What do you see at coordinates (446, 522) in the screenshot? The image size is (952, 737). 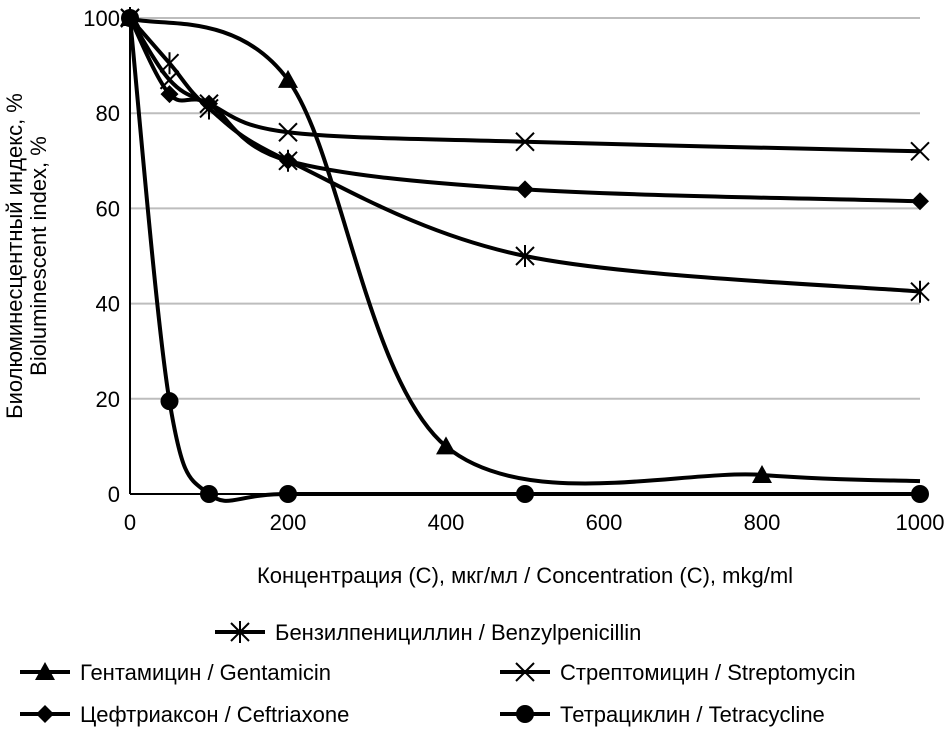 I see `x-tick-label: 400` at bounding box center [446, 522].